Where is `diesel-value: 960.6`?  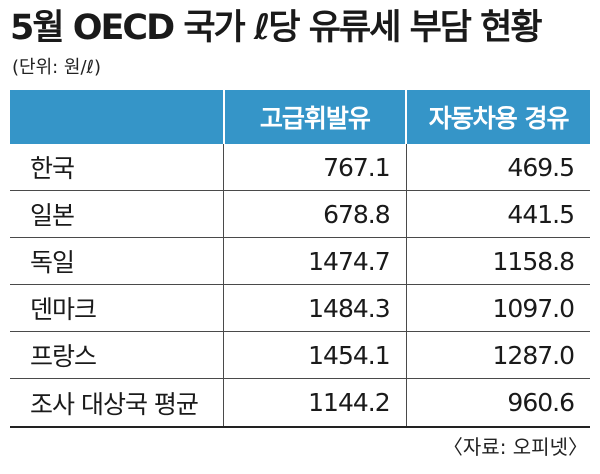
diesel-value: 960.6 is located at coordinates (541, 402).